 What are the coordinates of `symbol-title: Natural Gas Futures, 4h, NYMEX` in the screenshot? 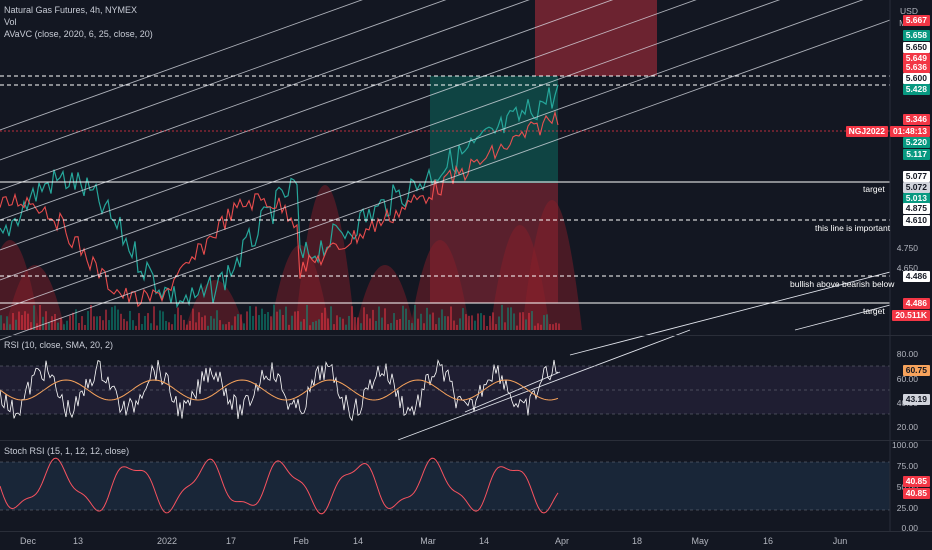 It's located at (71, 10).